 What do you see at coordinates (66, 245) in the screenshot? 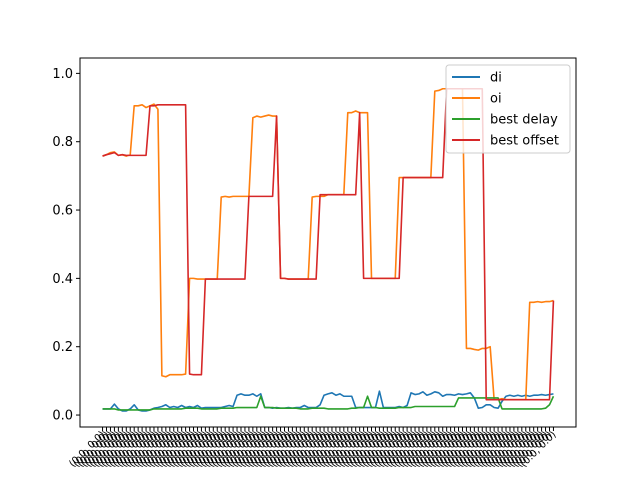
I see `y-axis-ticks: 0.0 0.2 0.4 0.6 0.8 1.0` at bounding box center [66, 245].